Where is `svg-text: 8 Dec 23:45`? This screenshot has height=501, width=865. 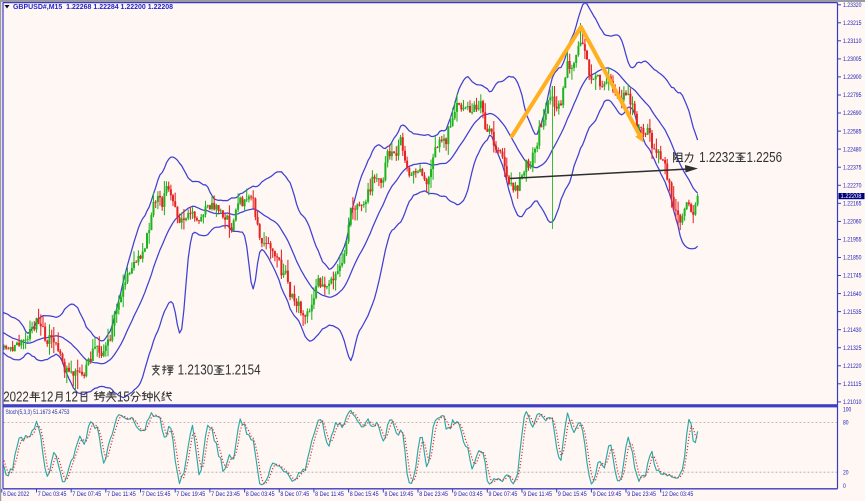
svg-text: 8 Dec 23:45 is located at coordinates (433, 494).